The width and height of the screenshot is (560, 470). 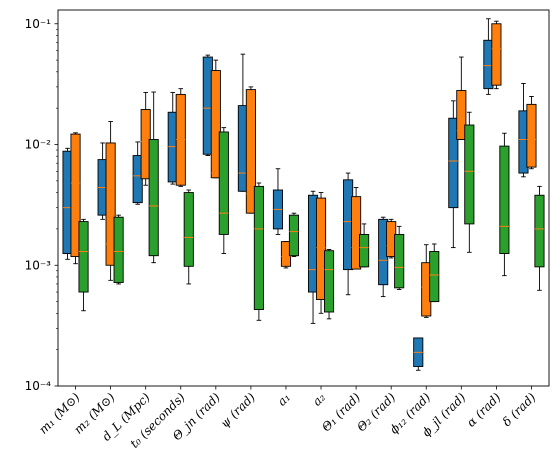 What do you see at coordinates (38, 24) in the screenshot?
I see `y-tick-label: 10⁻¹` at bounding box center [38, 24].